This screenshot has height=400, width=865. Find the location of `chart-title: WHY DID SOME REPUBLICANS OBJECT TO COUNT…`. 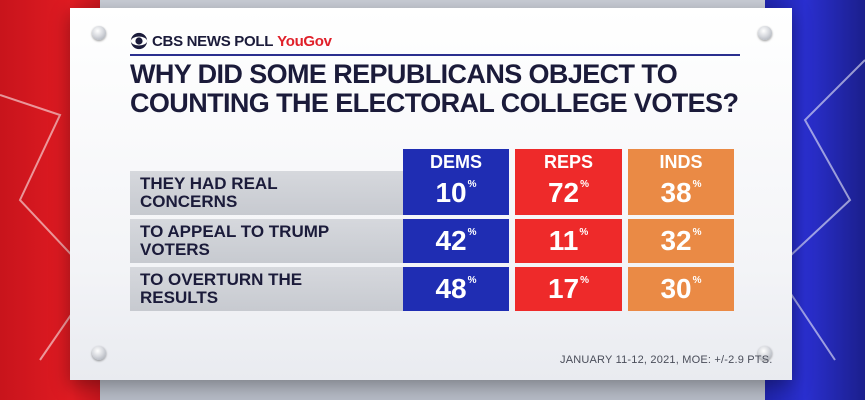

chart-title: WHY DID SOME REPUBLICANS OBJECT TO COUNT… is located at coordinates (450, 89).